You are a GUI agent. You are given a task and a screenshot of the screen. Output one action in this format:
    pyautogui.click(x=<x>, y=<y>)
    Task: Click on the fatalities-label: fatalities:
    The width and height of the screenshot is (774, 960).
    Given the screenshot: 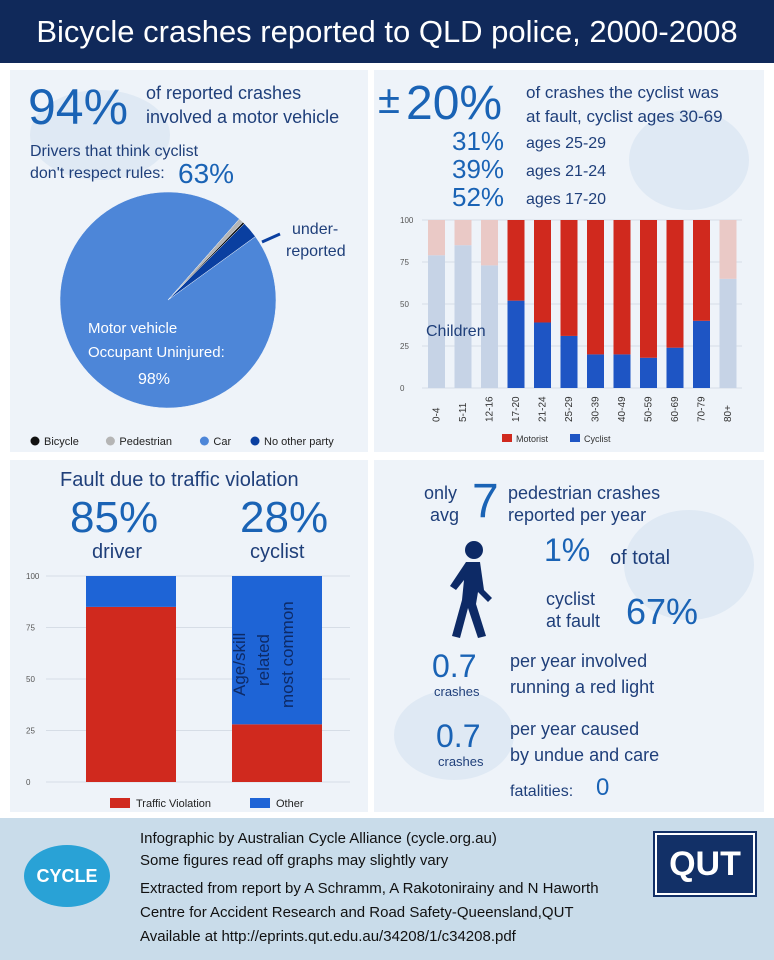 What is the action you would take?
    pyautogui.click(x=542, y=791)
    